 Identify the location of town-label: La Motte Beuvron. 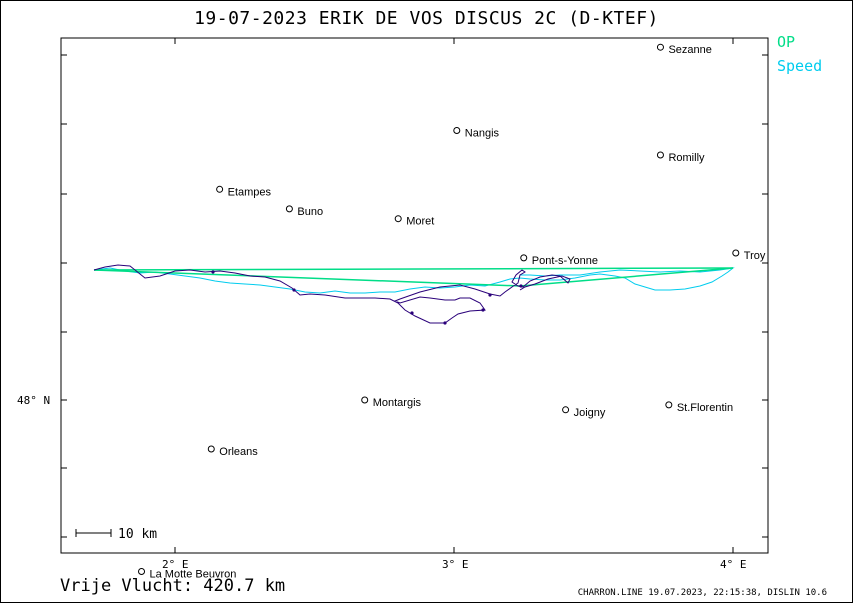
(193, 575).